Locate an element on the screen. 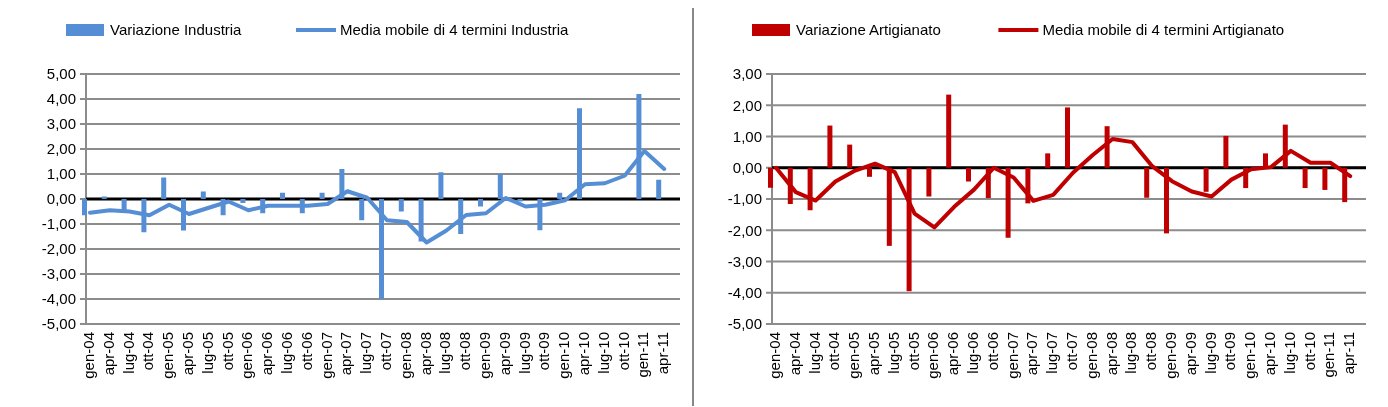  y-tick-label: 5,00 is located at coordinates (61, 74).